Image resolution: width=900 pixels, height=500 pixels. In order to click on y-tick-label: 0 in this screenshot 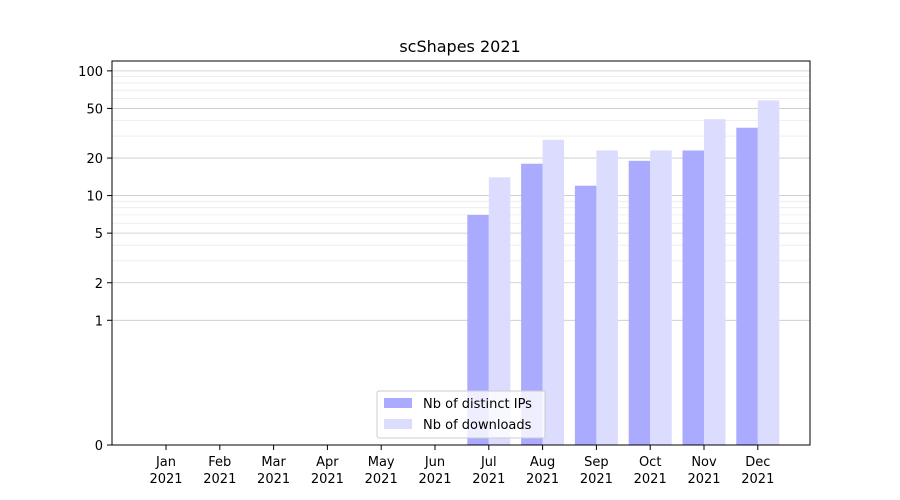, I will do `click(99, 446)`.